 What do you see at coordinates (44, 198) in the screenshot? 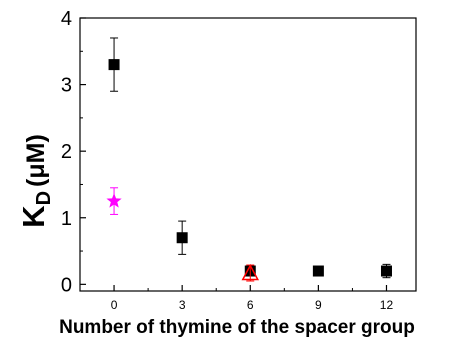
I see `y-axis-title-subscript: D` at bounding box center [44, 198].